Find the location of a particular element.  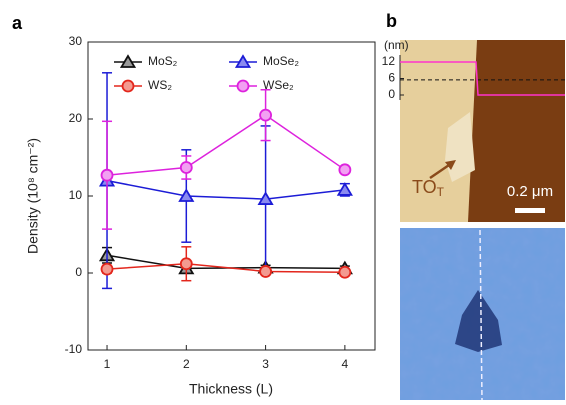

x-tick-label: 1 is located at coordinates (107, 364).